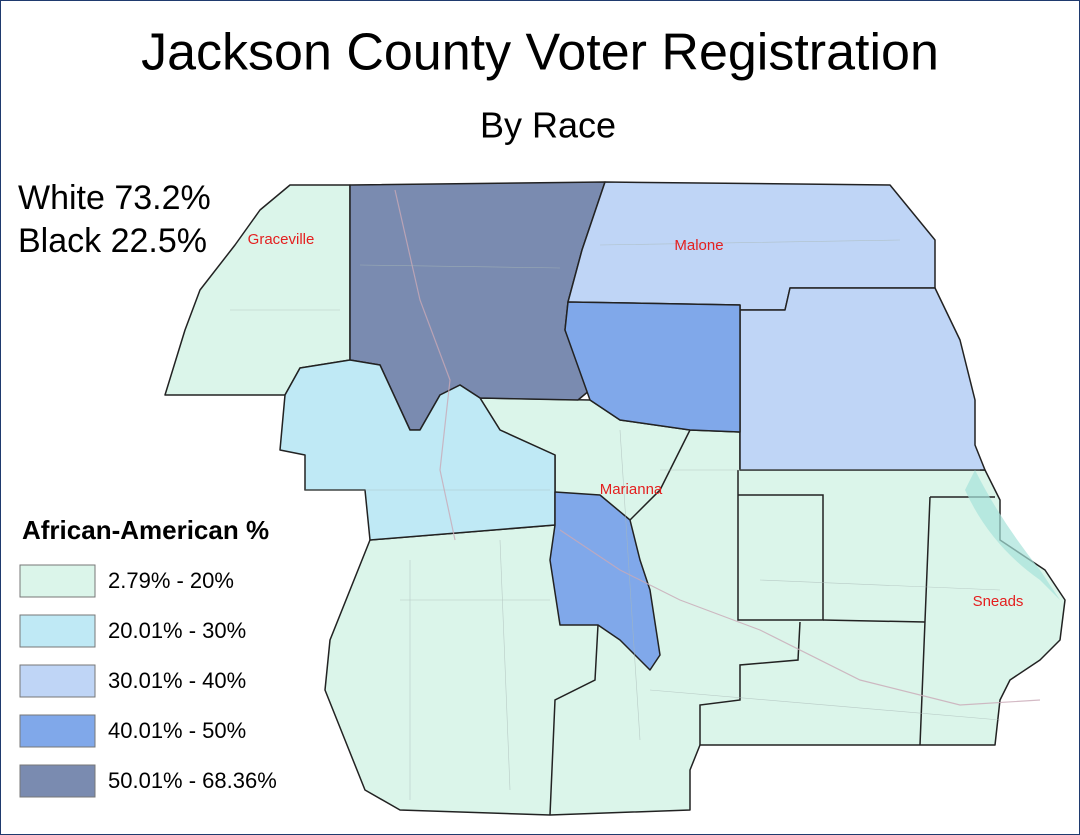 This screenshot has height=835, width=1080. Describe the element at coordinates (177, 680) in the screenshot. I see `legend-label: 30.01% - 40%` at that location.